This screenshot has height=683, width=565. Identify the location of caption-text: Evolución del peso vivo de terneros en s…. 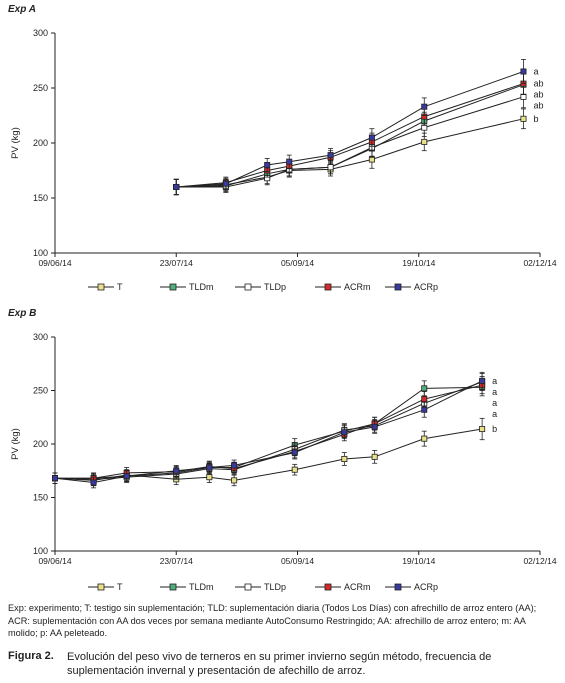
(279, 664).